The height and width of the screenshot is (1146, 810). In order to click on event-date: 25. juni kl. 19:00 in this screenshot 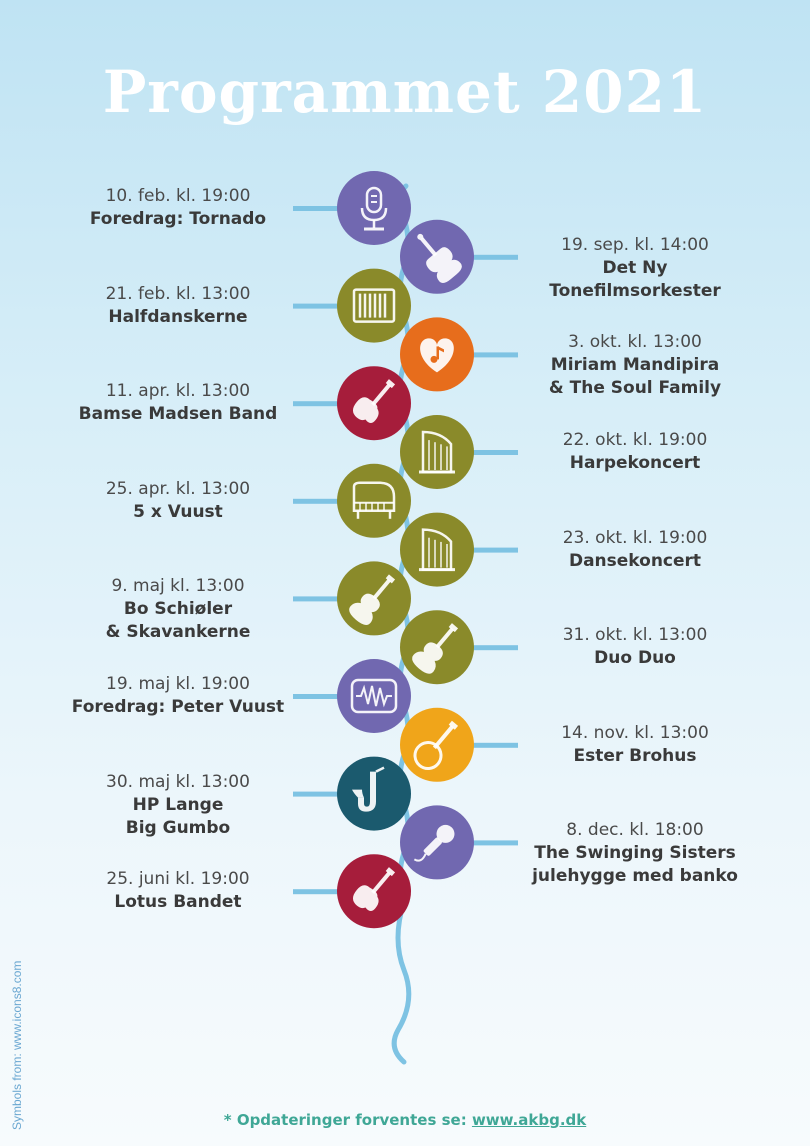, I will do `click(178, 879)`.